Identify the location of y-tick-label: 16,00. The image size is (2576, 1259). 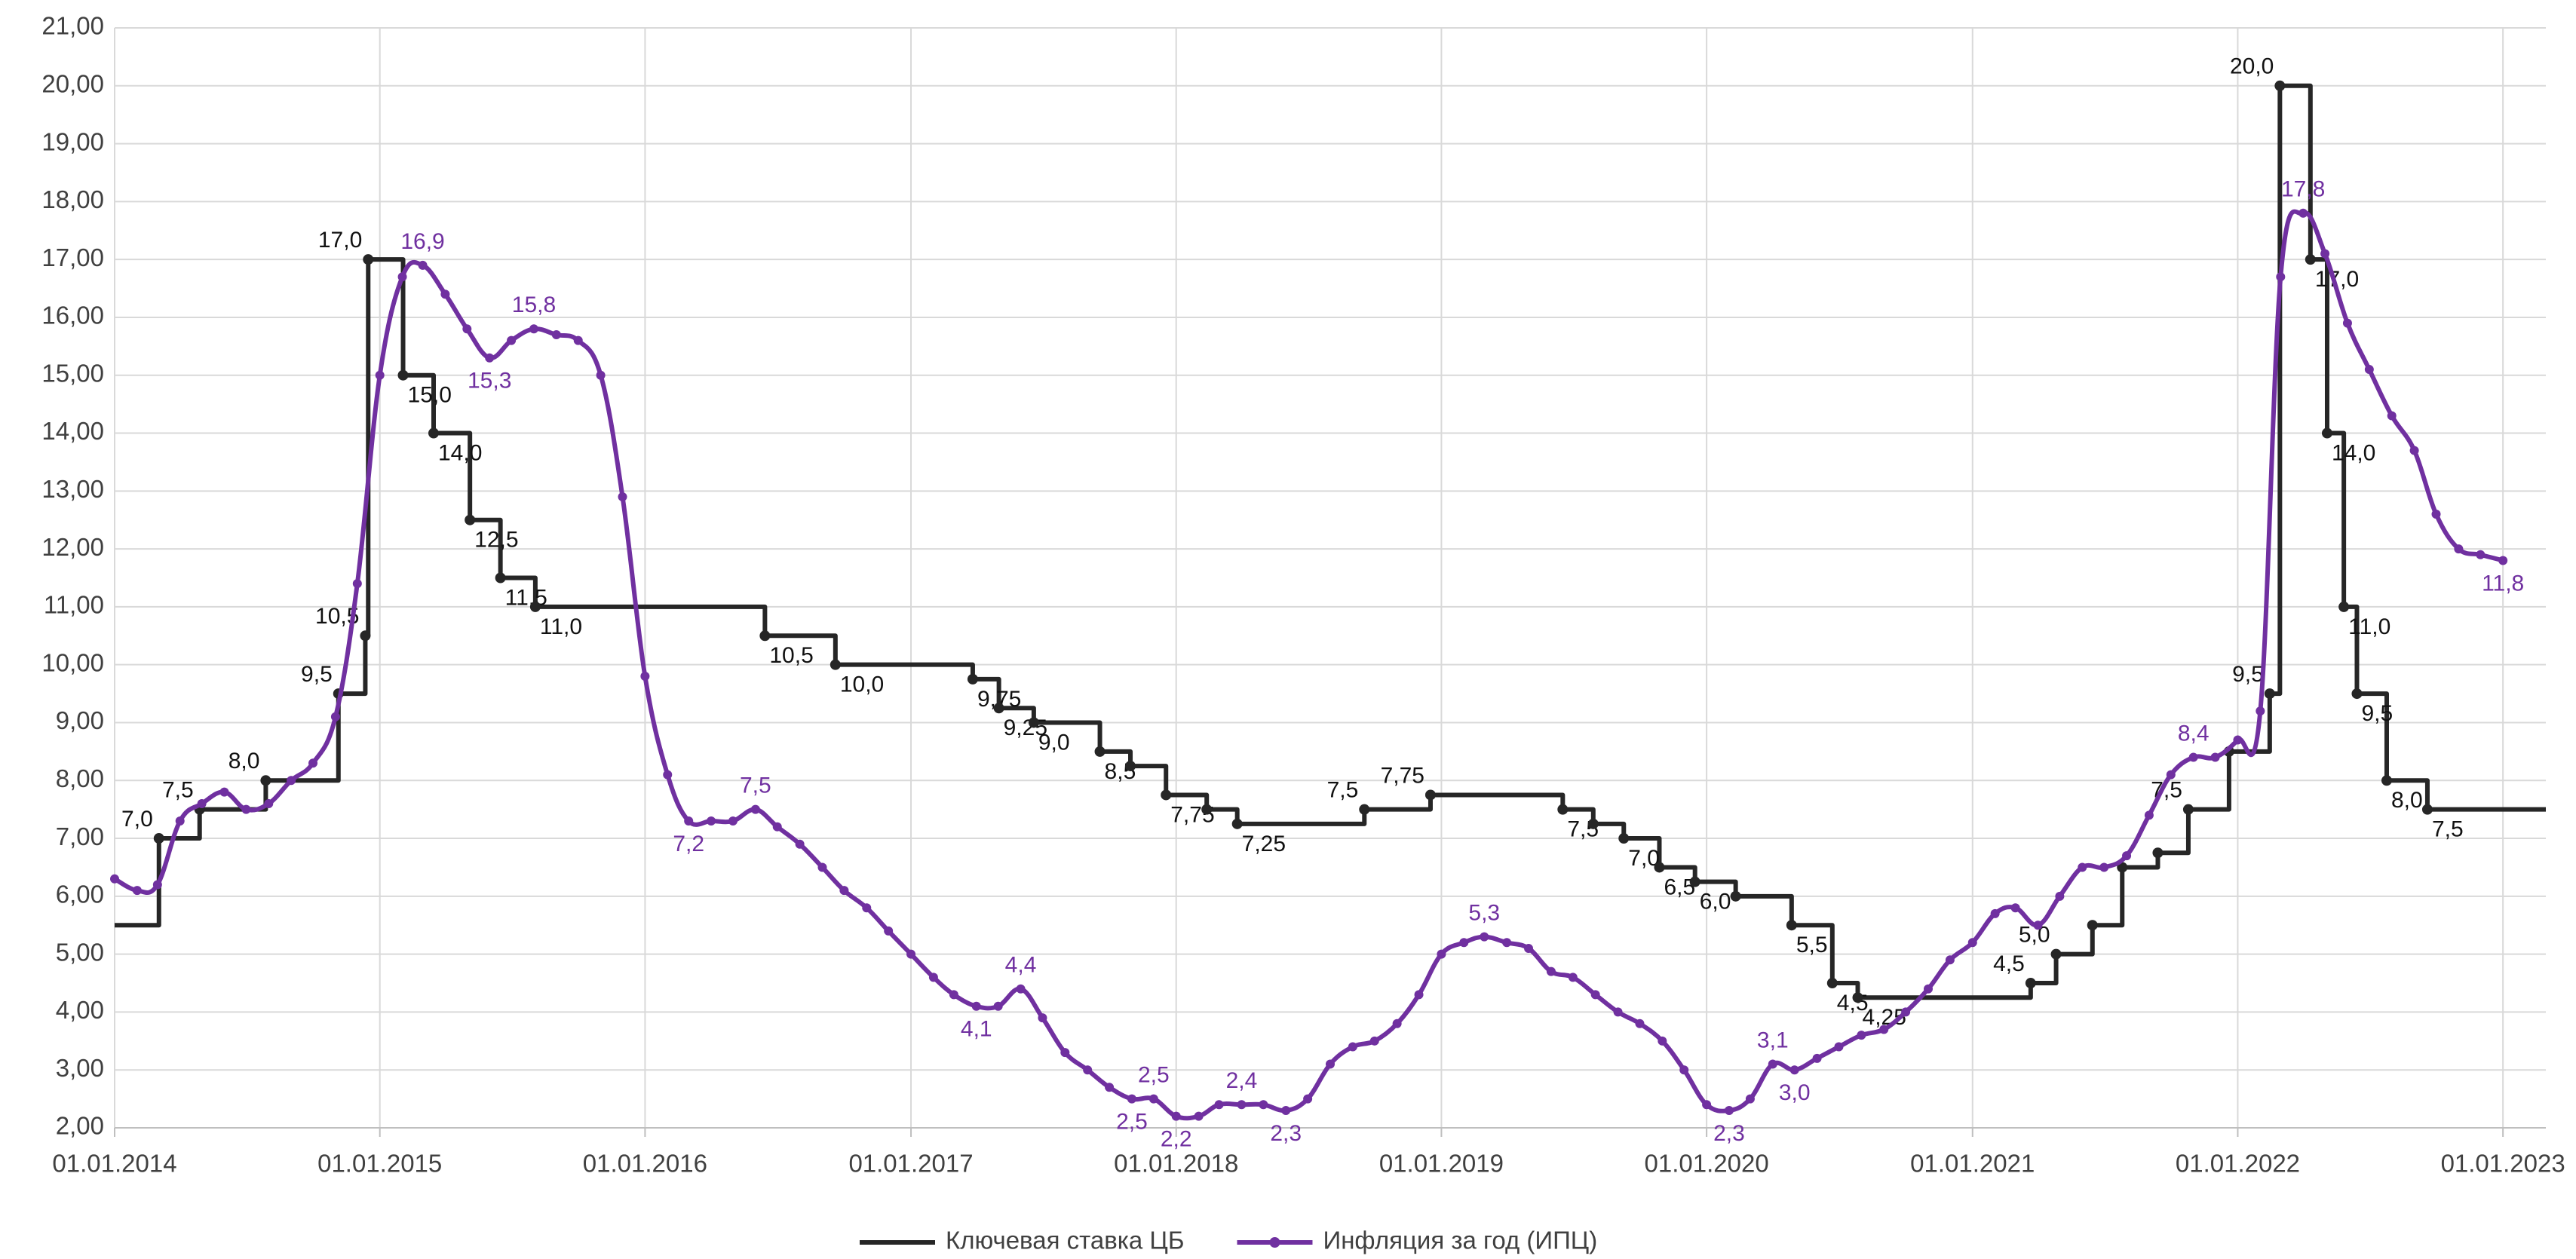
(72, 316).